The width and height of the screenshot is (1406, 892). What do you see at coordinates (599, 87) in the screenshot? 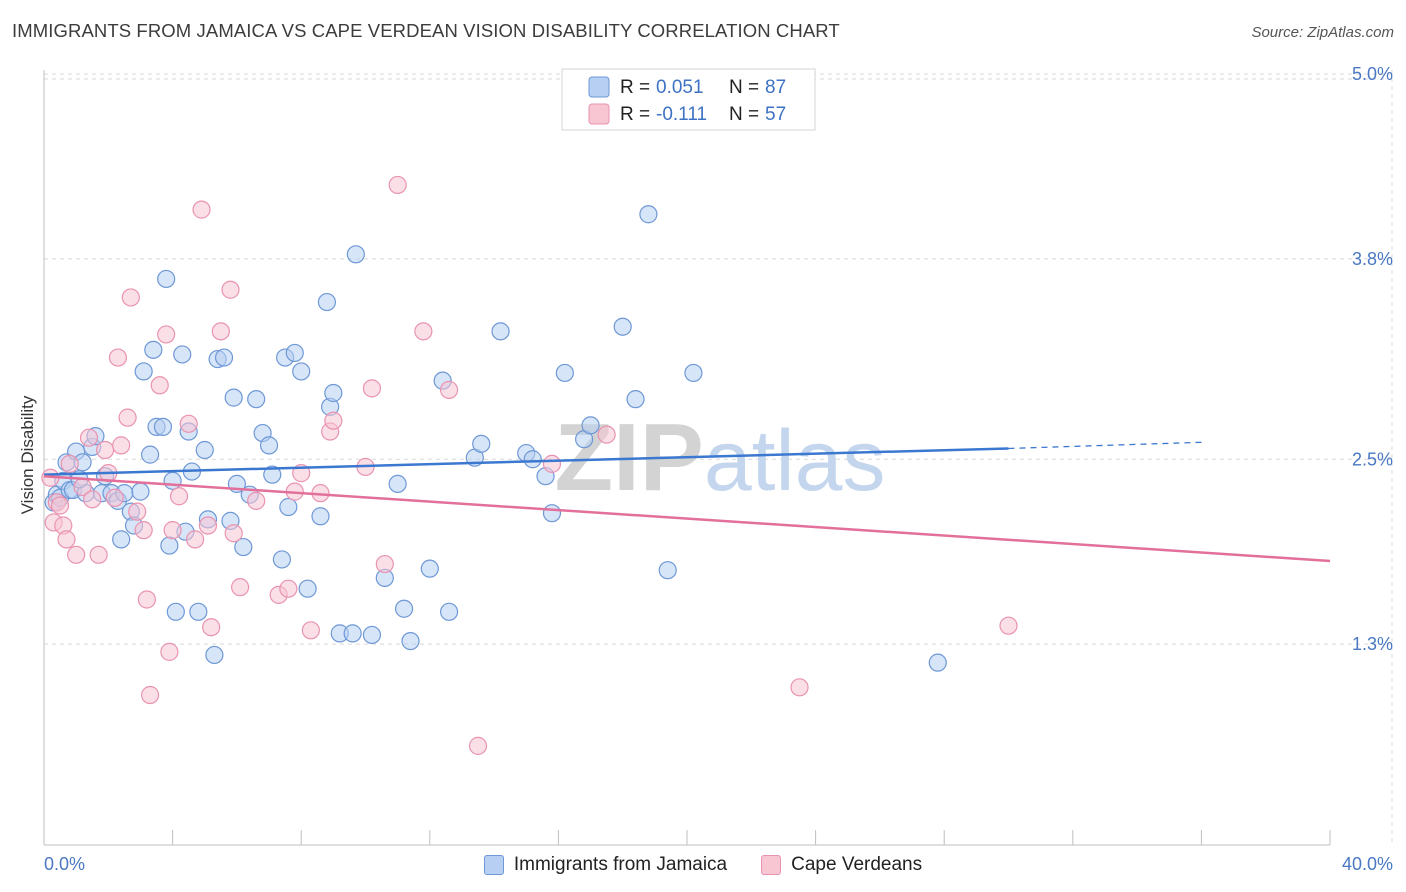
I see `legend-swatch-blue` at bounding box center [599, 87].